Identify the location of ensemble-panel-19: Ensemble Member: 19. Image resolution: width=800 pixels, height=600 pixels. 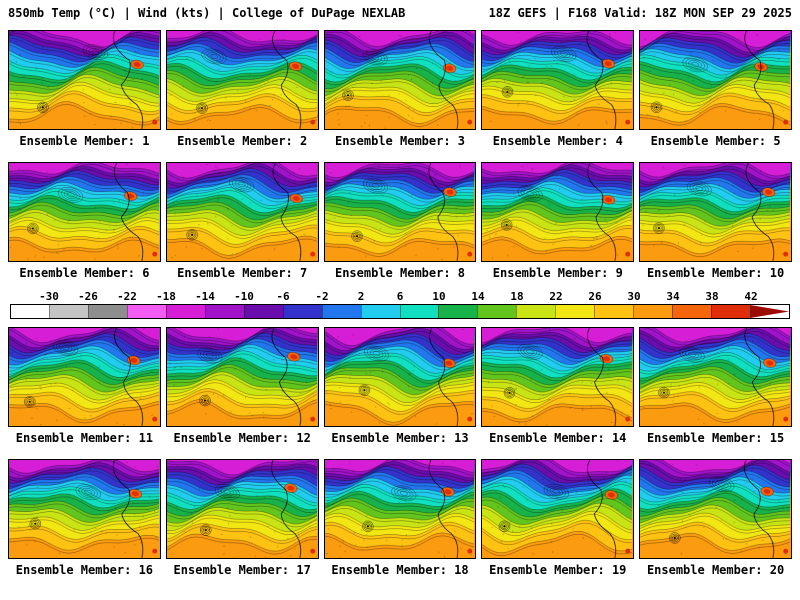
(558, 521).